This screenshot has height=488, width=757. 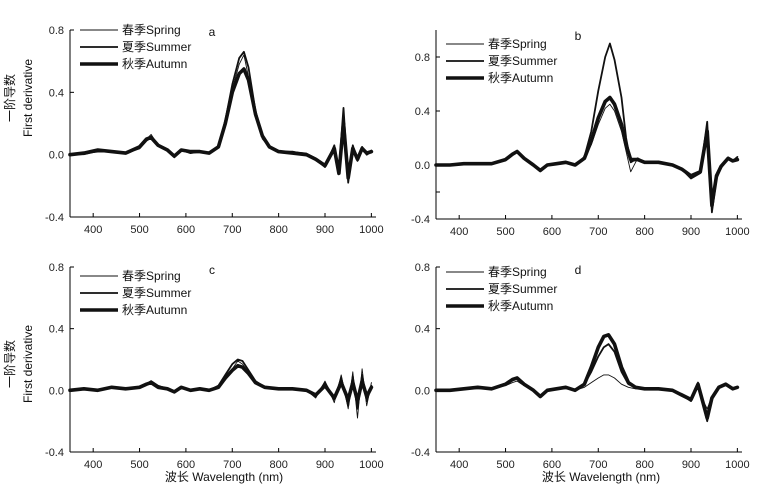 I want to click on panel-letter: a, so click(x=212, y=32).